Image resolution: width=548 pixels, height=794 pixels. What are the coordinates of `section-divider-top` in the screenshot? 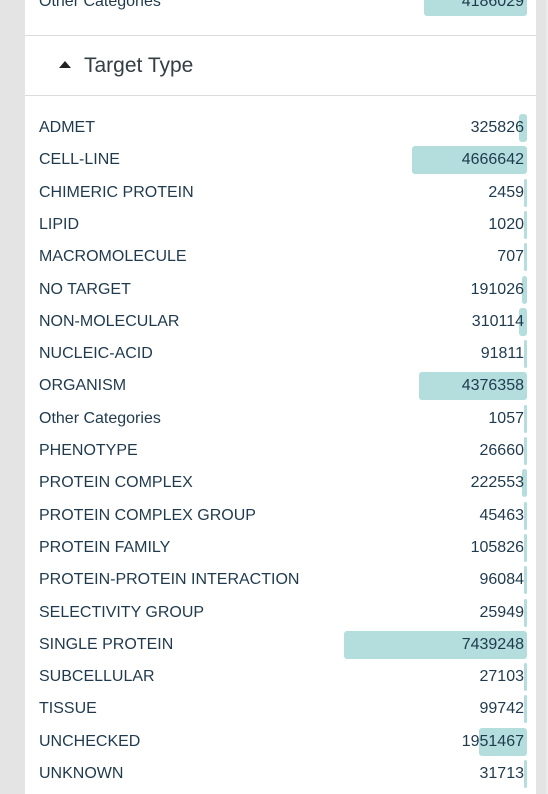 It's located at (280, 35).